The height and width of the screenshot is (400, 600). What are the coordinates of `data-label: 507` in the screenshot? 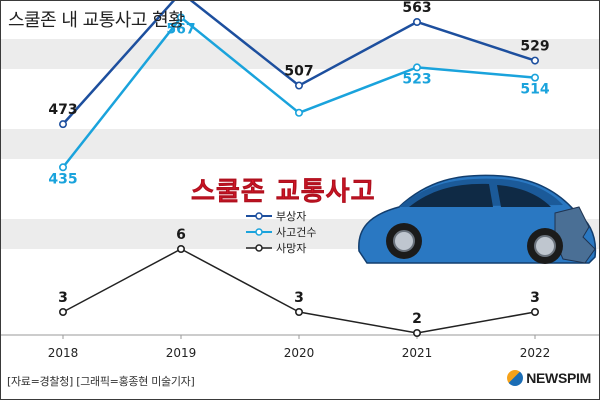 It's located at (298, 72).